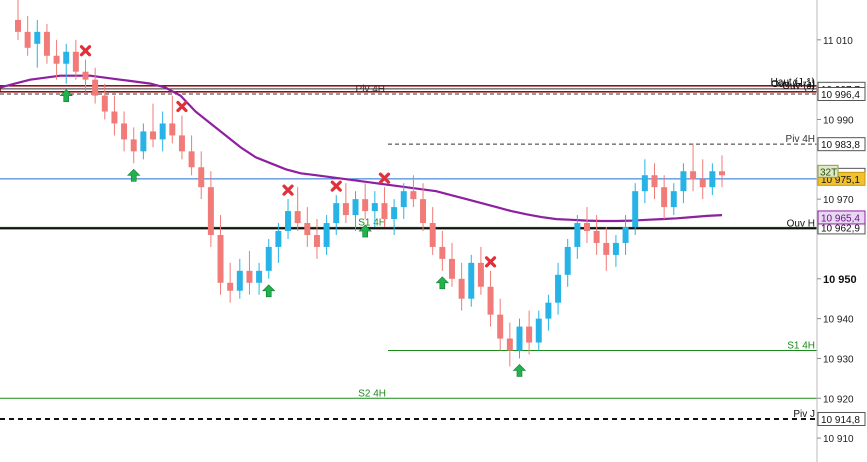 This screenshot has width=867, height=462. I want to click on level-badge: 10 996,4, so click(840, 95).